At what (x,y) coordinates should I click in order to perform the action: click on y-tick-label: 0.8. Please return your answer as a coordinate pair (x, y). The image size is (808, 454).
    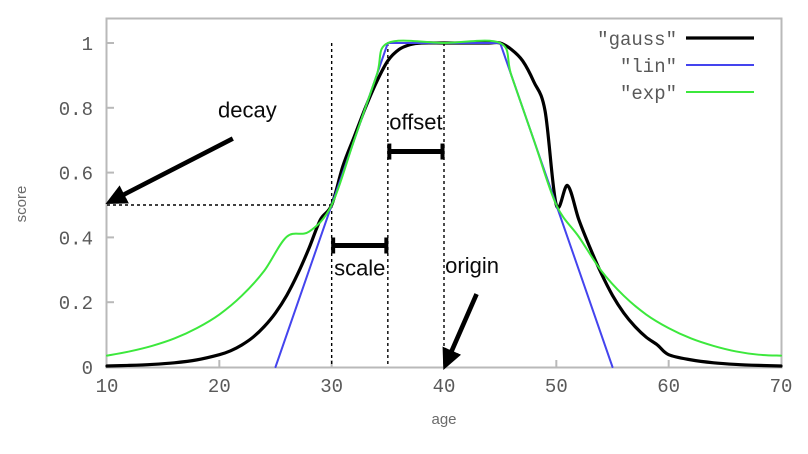
    Looking at the image, I should click on (76, 110).